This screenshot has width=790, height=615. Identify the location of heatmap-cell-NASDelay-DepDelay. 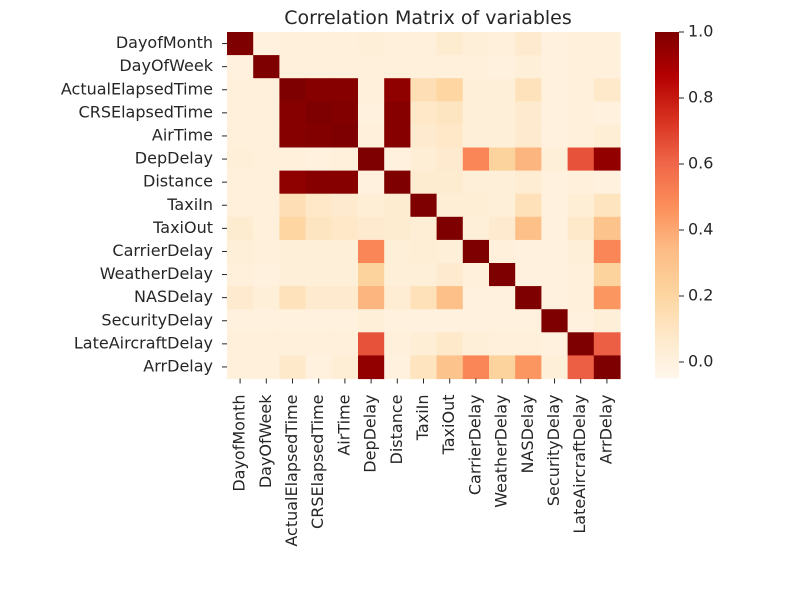
(371, 298).